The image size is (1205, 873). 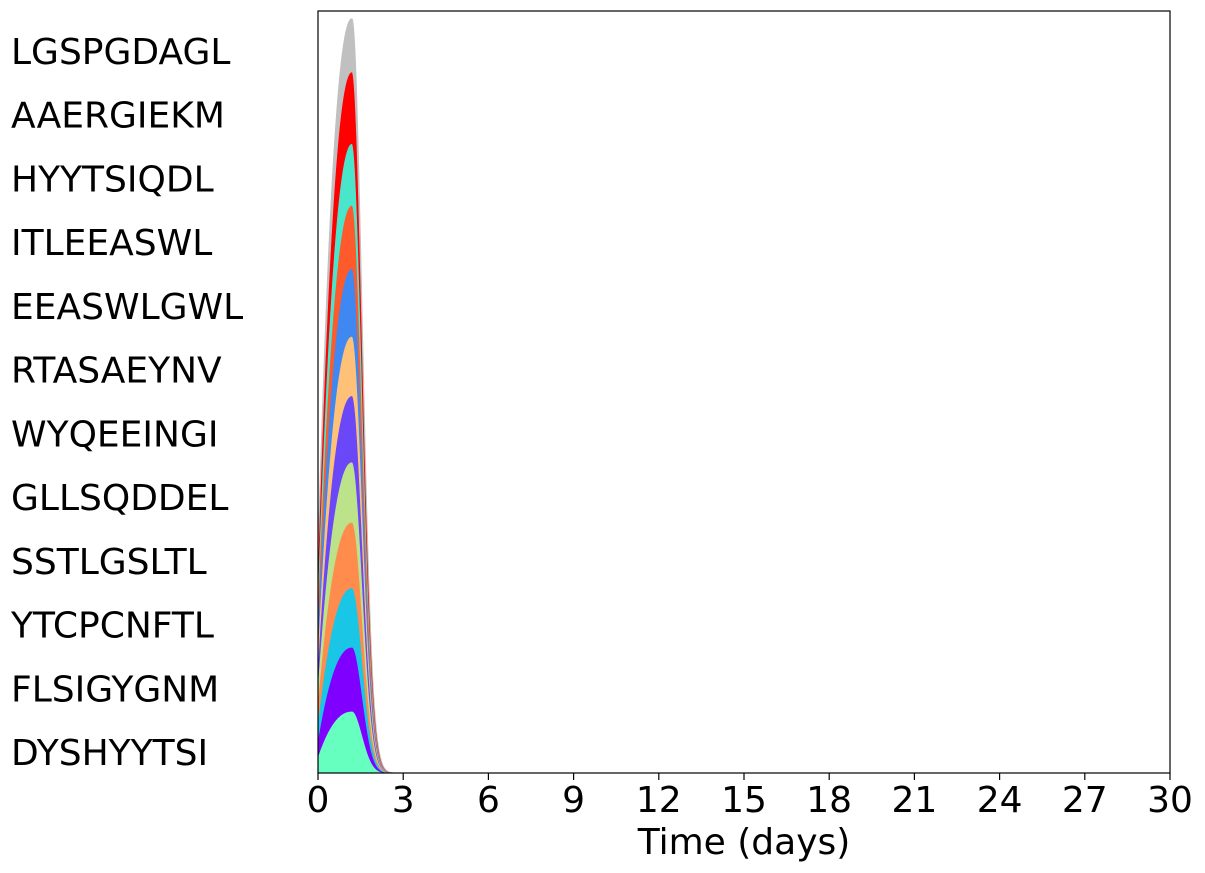 What do you see at coordinates (744, 800) in the screenshot?
I see `x-tick-label: 15` at bounding box center [744, 800].